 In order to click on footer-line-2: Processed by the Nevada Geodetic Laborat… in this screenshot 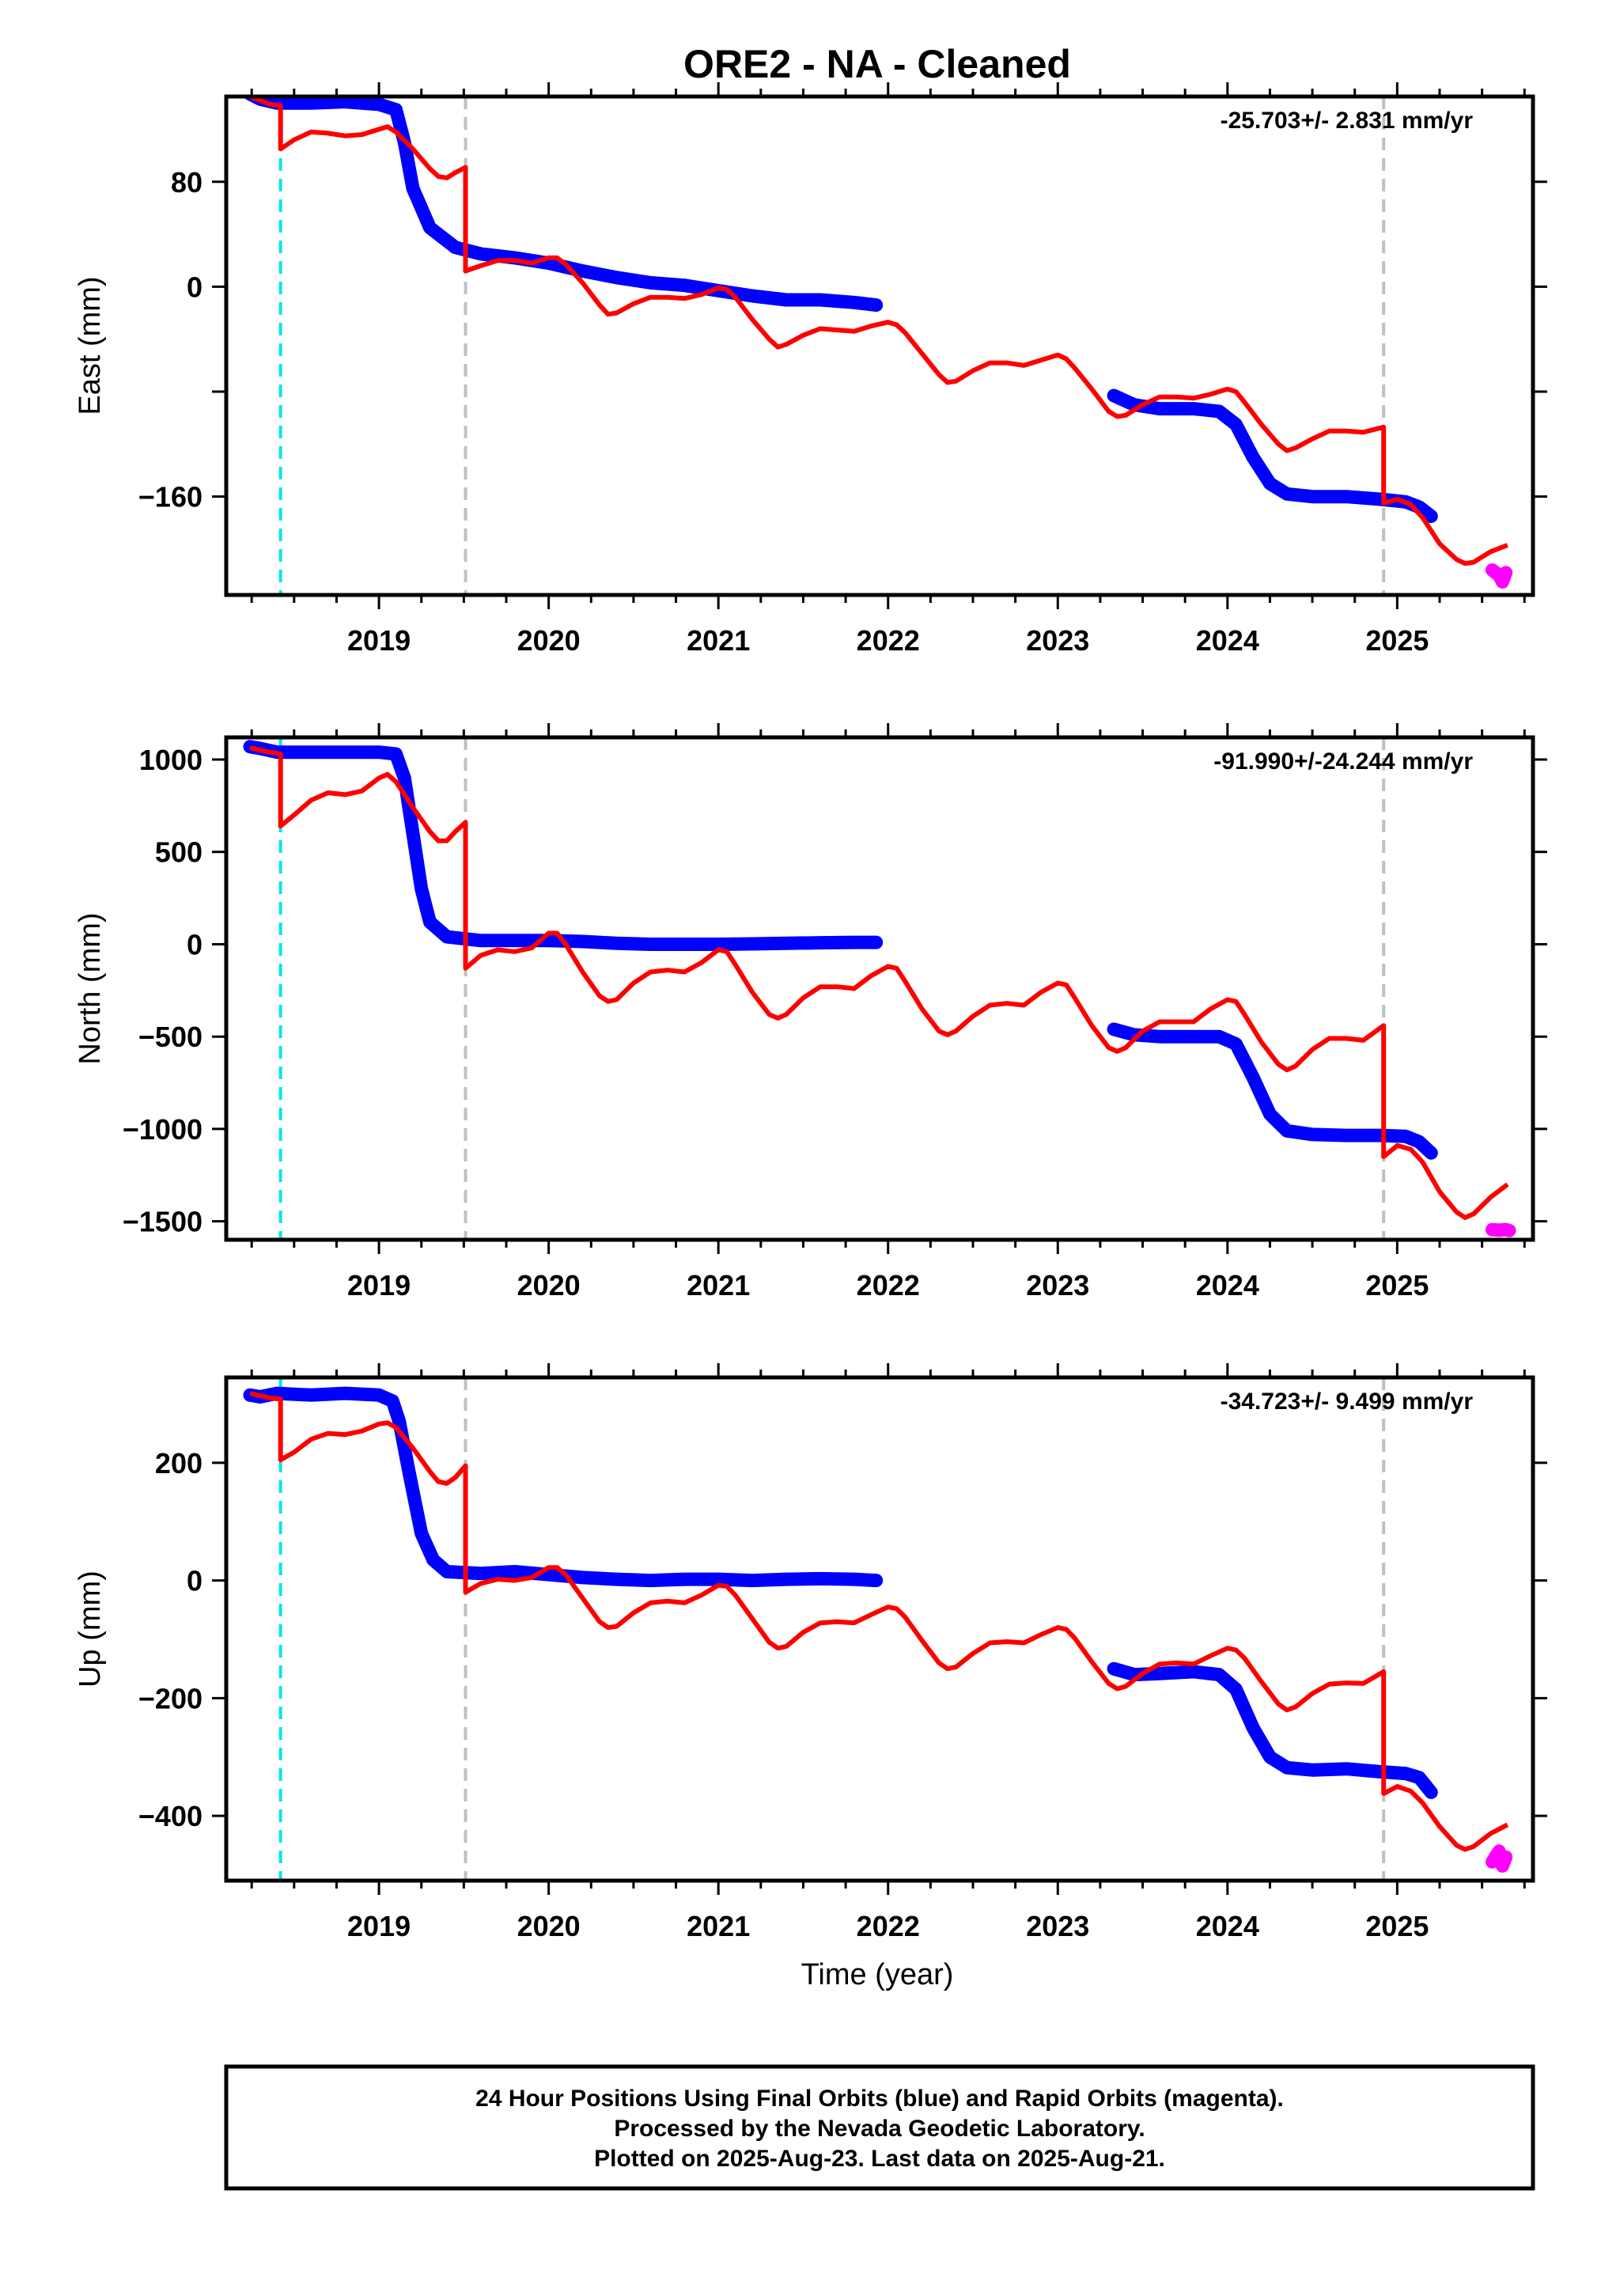, I will do `click(879, 2129)`.